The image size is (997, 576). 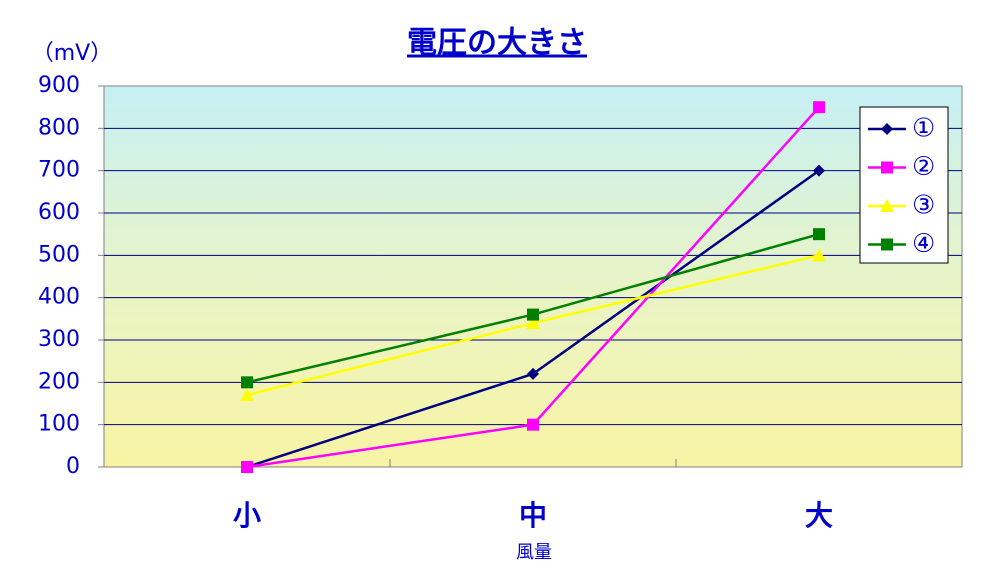 I want to click on y-tick-label: 400, so click(x=59, y=297).